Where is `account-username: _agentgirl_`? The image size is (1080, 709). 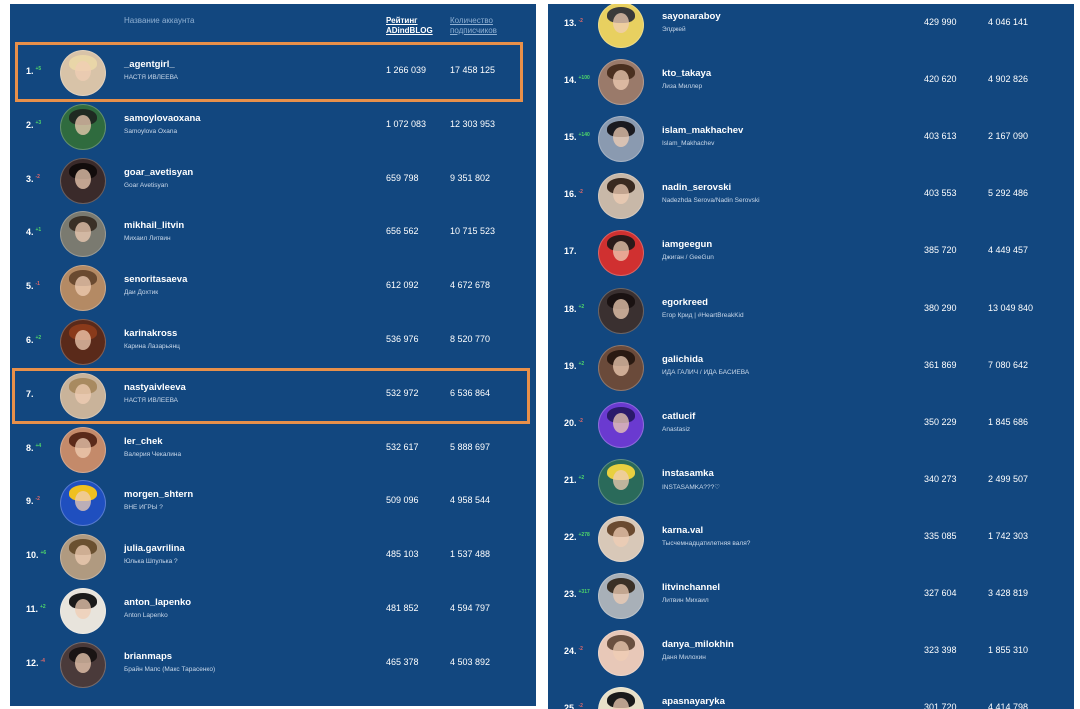
account-username: _agentgirl_ is located at coordinates (149, 64).